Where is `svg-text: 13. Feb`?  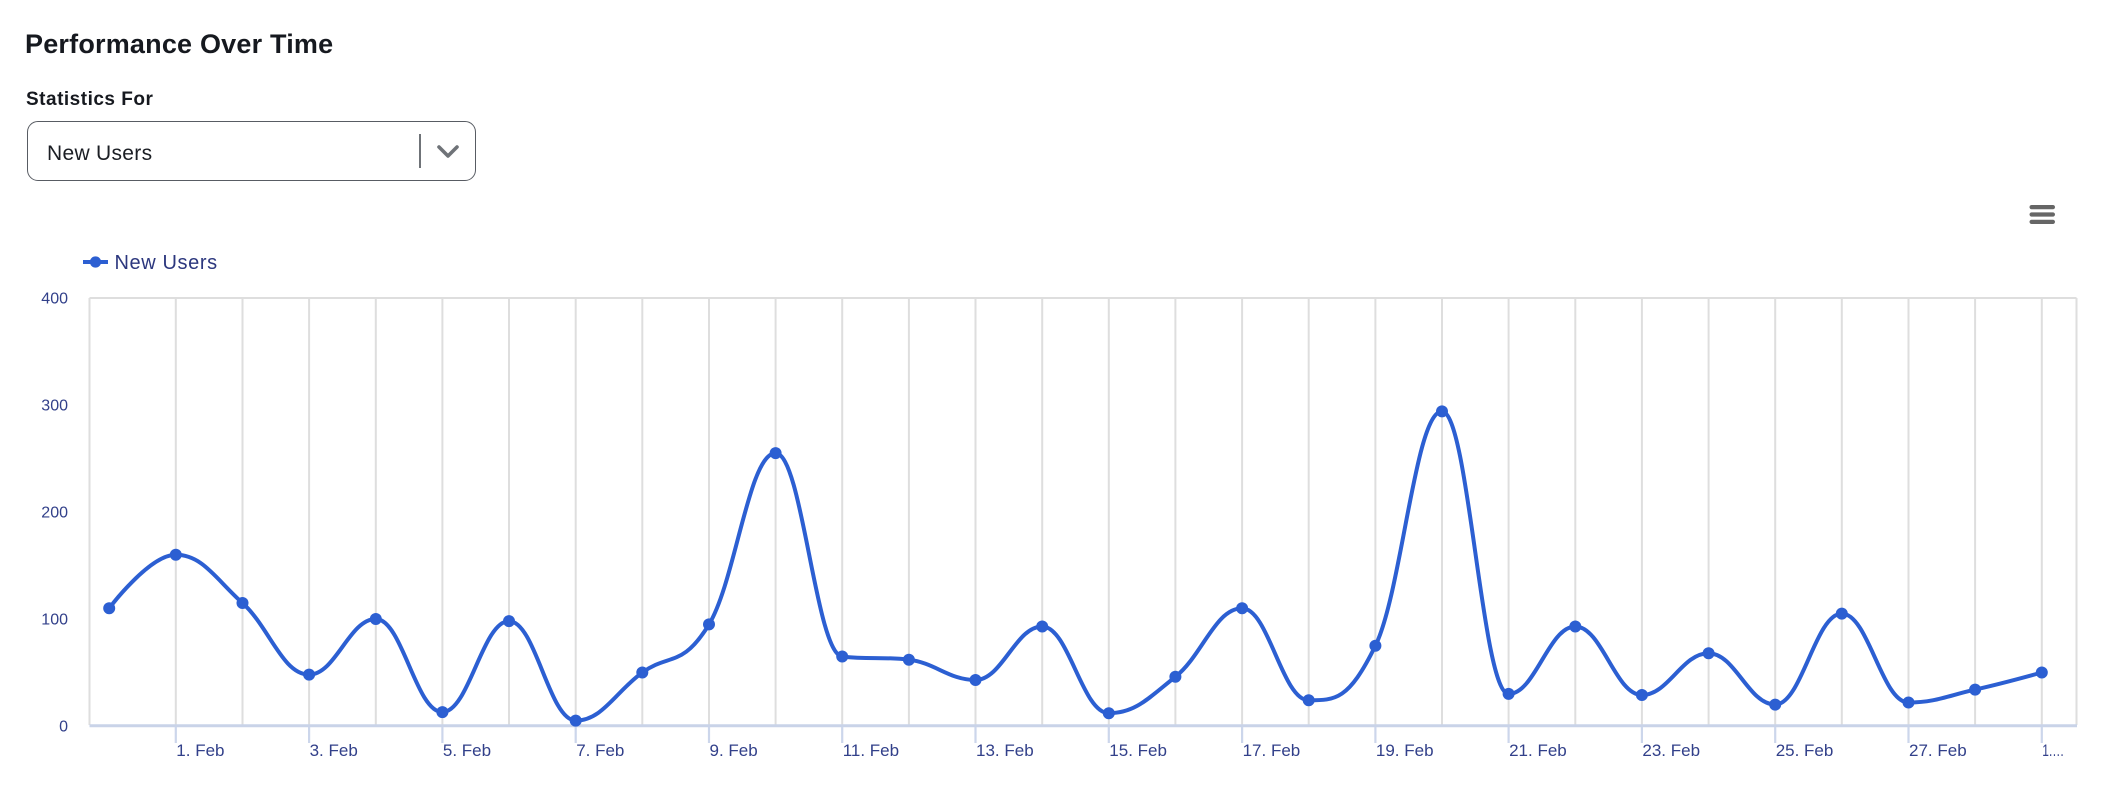 svg-text: 13. Feb is located at coordinates (1005, 750).